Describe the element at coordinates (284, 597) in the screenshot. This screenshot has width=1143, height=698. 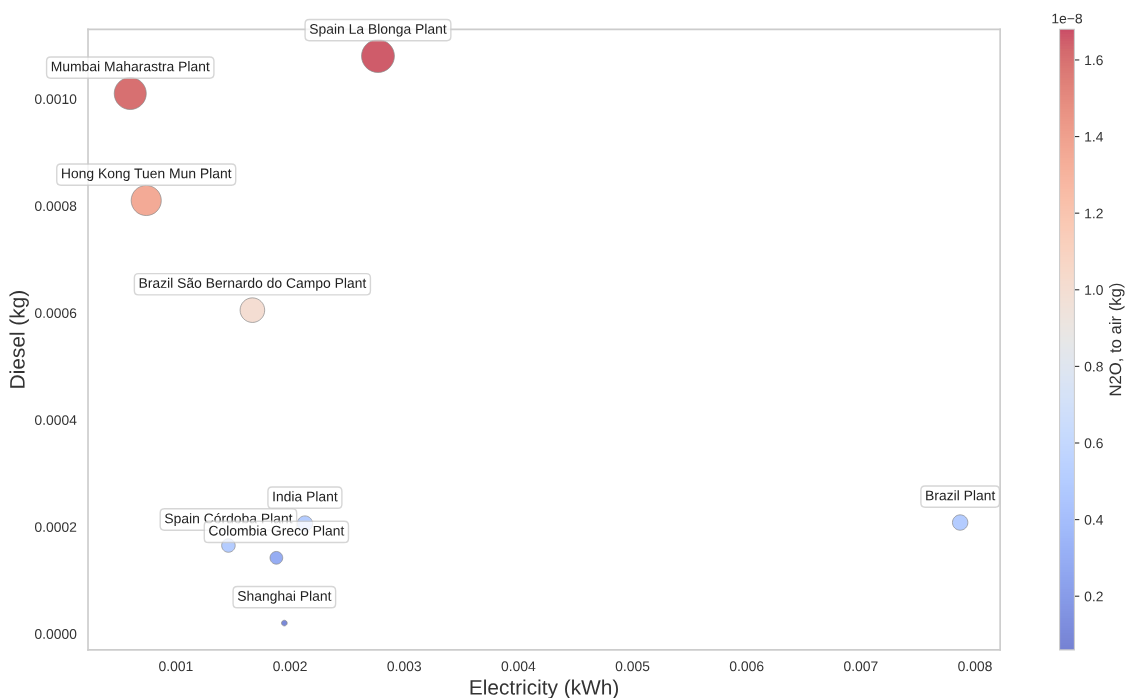
I see `annotation: Shanghai Plant` at that location.